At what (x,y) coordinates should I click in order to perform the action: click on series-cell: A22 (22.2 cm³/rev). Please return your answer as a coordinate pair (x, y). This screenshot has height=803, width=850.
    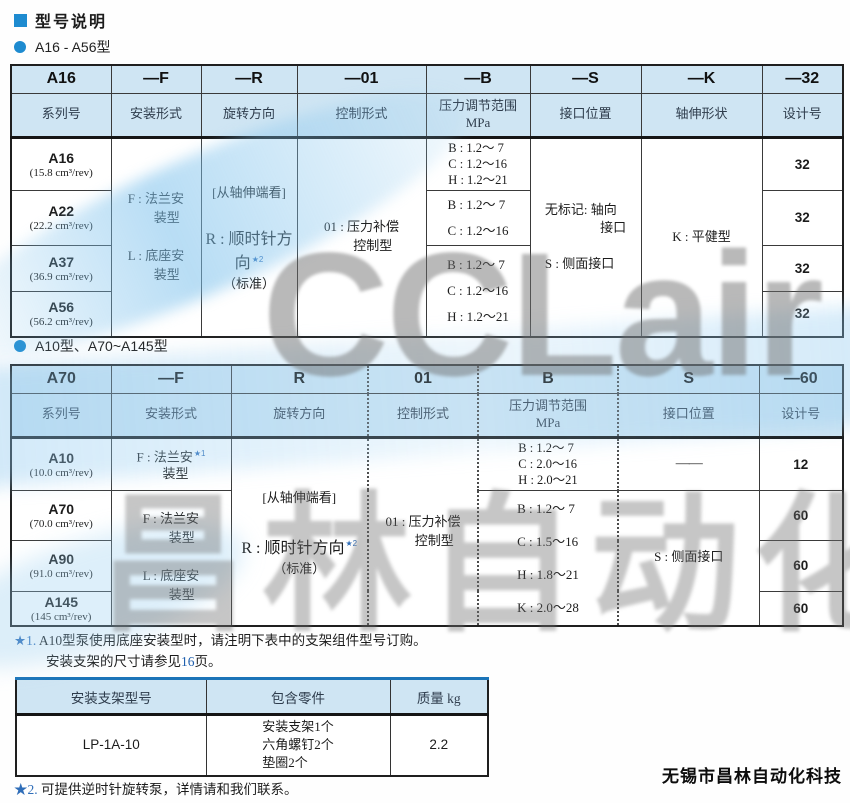
    Looking at the image, I should click on (61, 217).